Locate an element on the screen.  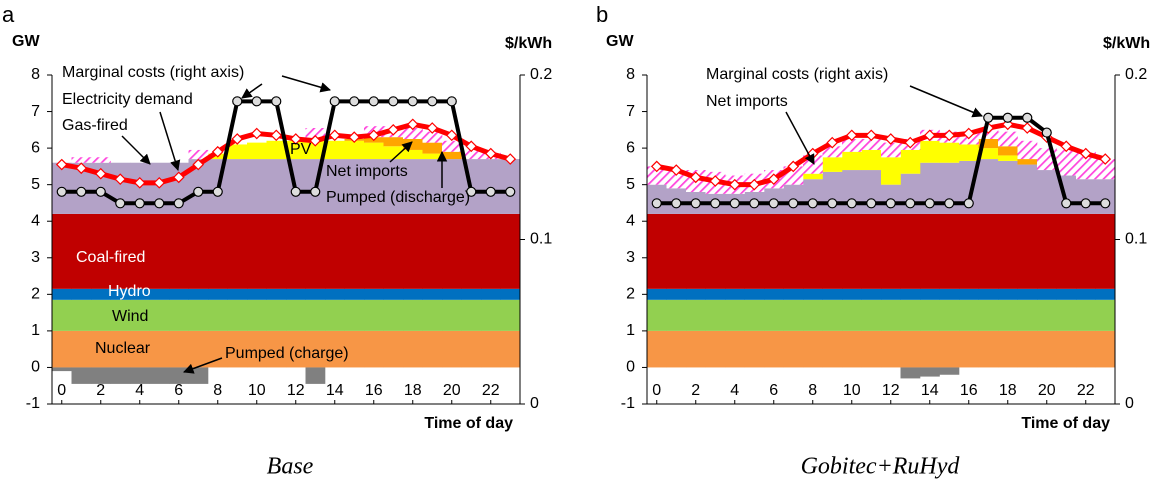
series-label: Pumped (charge) is located at coordinates (287, 353).